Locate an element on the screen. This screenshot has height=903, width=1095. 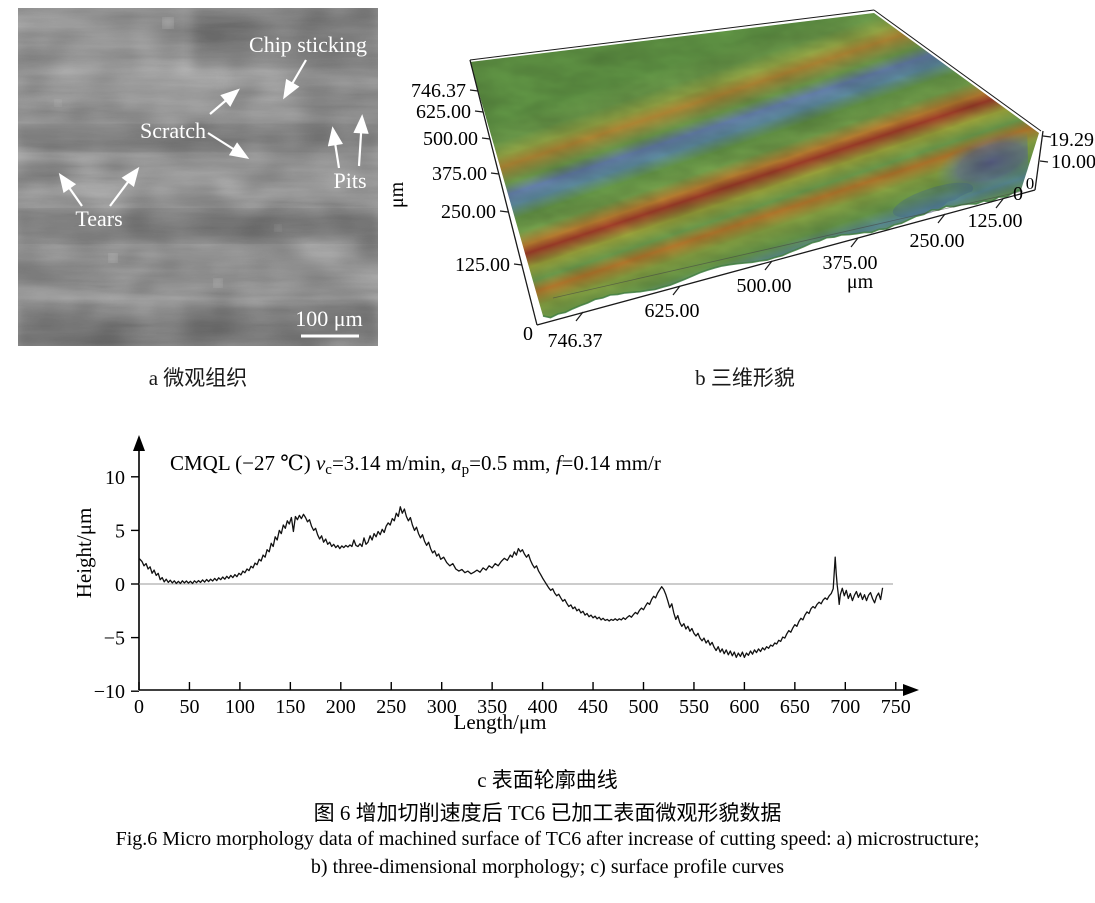
chip-sticking-arrow is located at coordinates (295, 79).